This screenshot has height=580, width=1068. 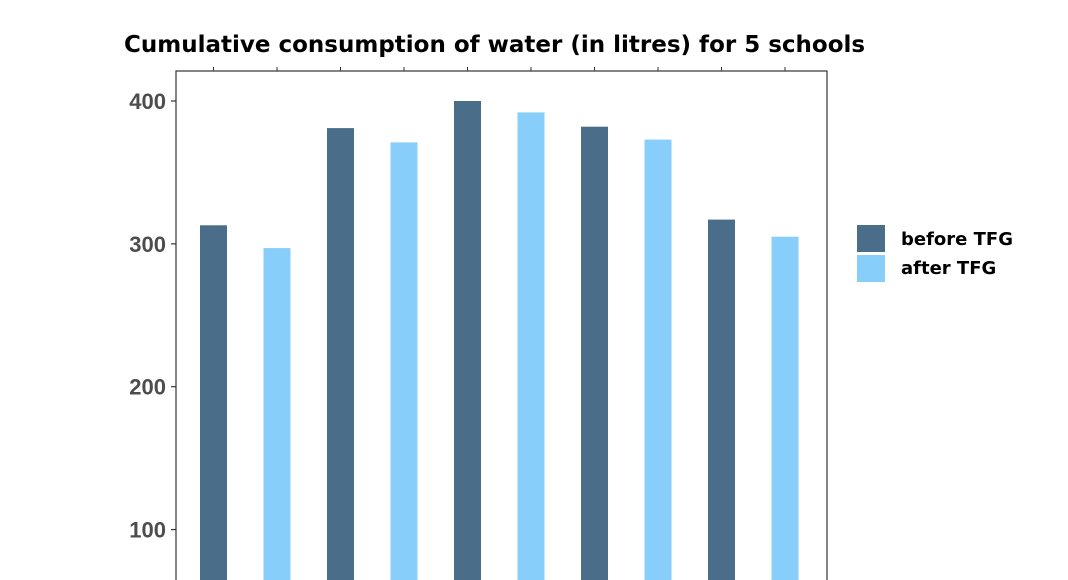 What do you see at coordinates (213, 402) in the screenshot?
I see `bar-school-1-before-tfg` at bounding box center [213, 402].